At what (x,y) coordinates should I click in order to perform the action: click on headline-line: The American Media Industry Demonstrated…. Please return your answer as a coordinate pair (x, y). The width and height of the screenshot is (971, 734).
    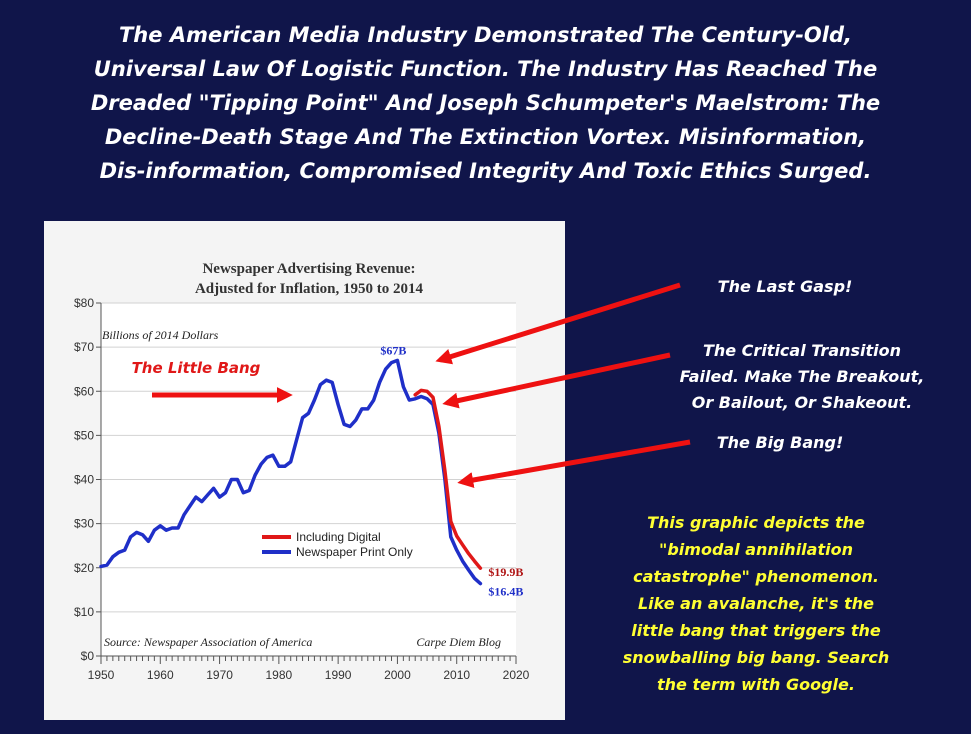
    Looking at the image, I should click on (485, 35).